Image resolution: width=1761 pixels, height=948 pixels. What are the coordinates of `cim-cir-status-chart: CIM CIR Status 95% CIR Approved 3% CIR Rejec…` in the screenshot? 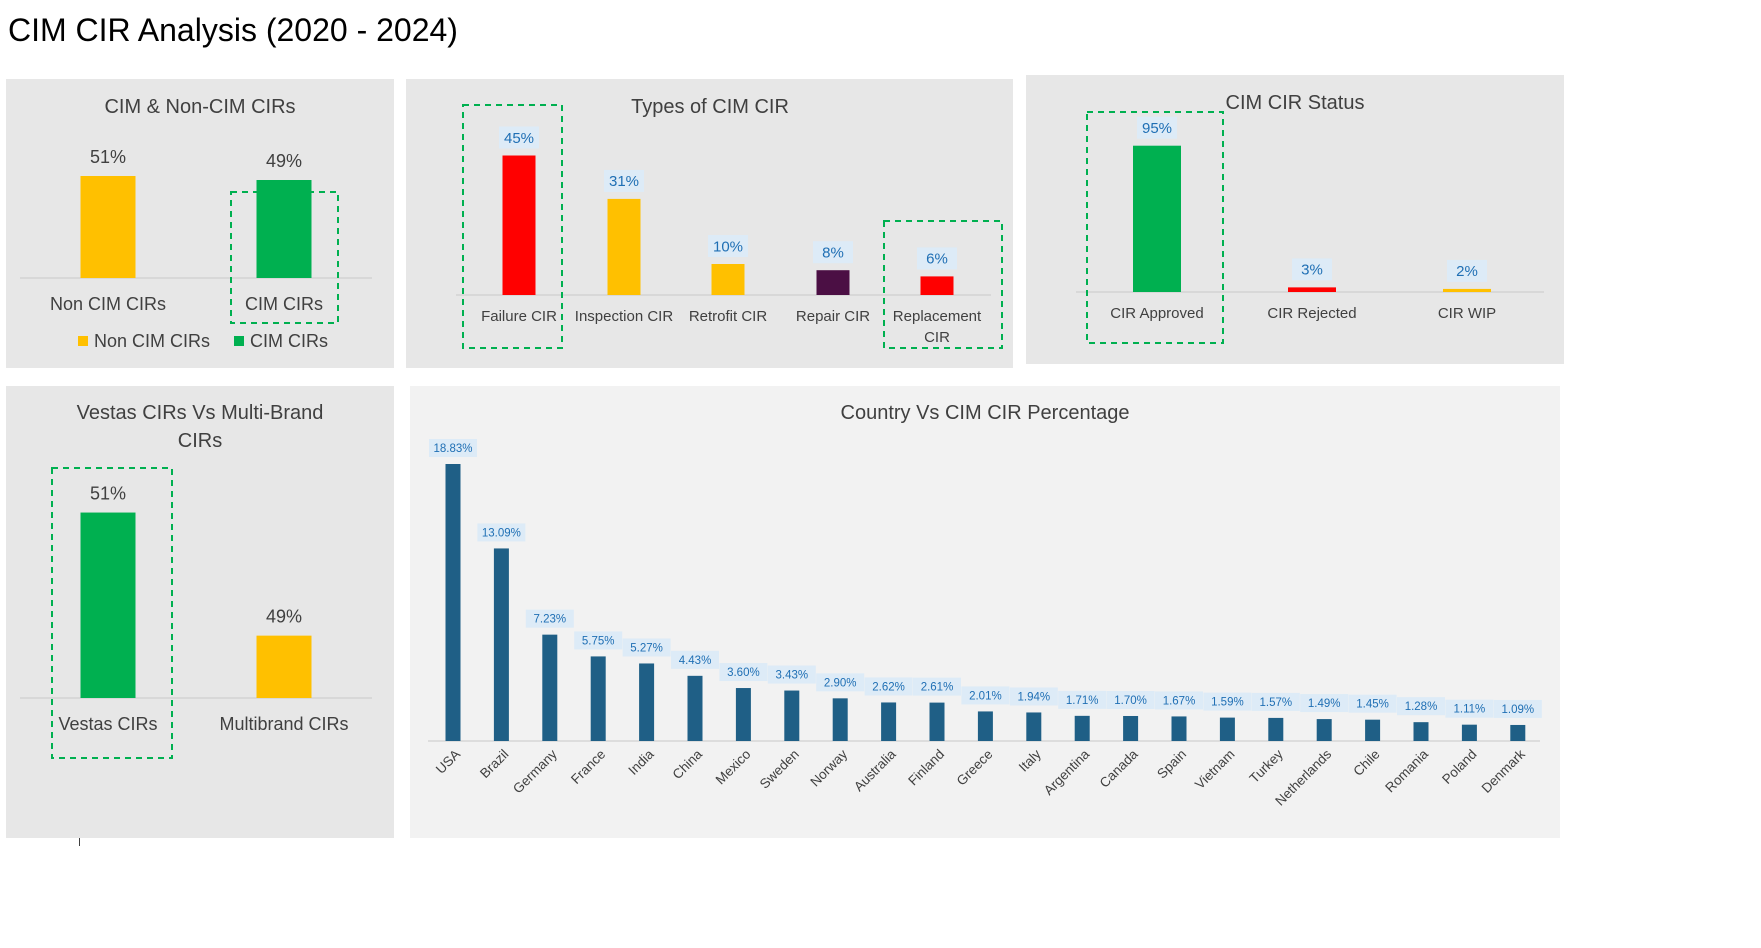 It's located at (1310, 218).